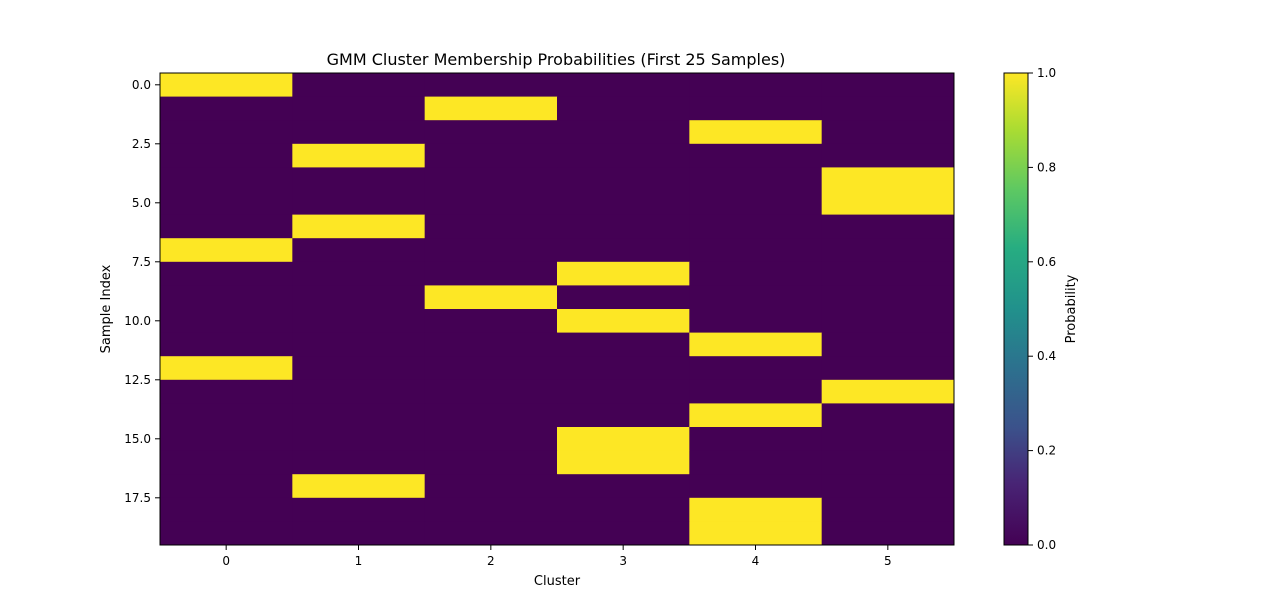  What do you see at coordinates (1016, 309) in the screenshot?
I see `colorbar` at bounding box center [1016, 309].